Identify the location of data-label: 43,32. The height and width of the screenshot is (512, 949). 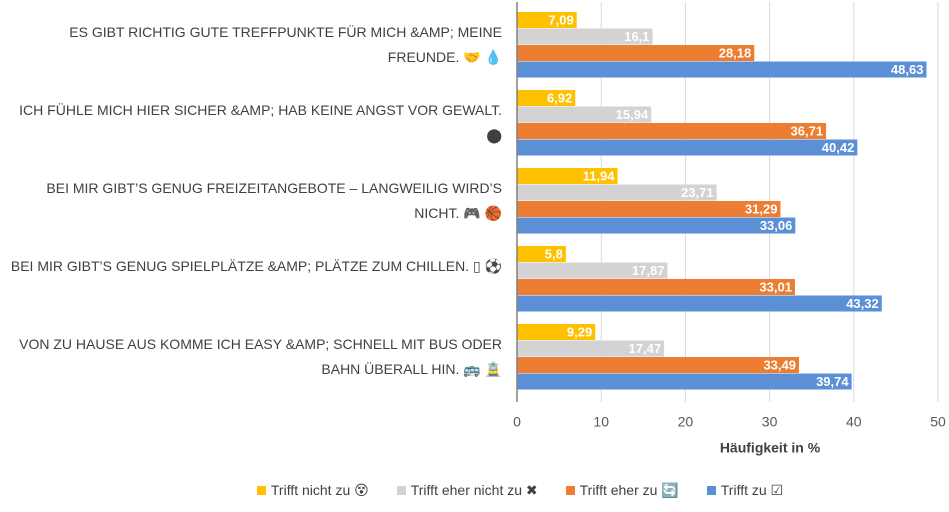
(862, 303).